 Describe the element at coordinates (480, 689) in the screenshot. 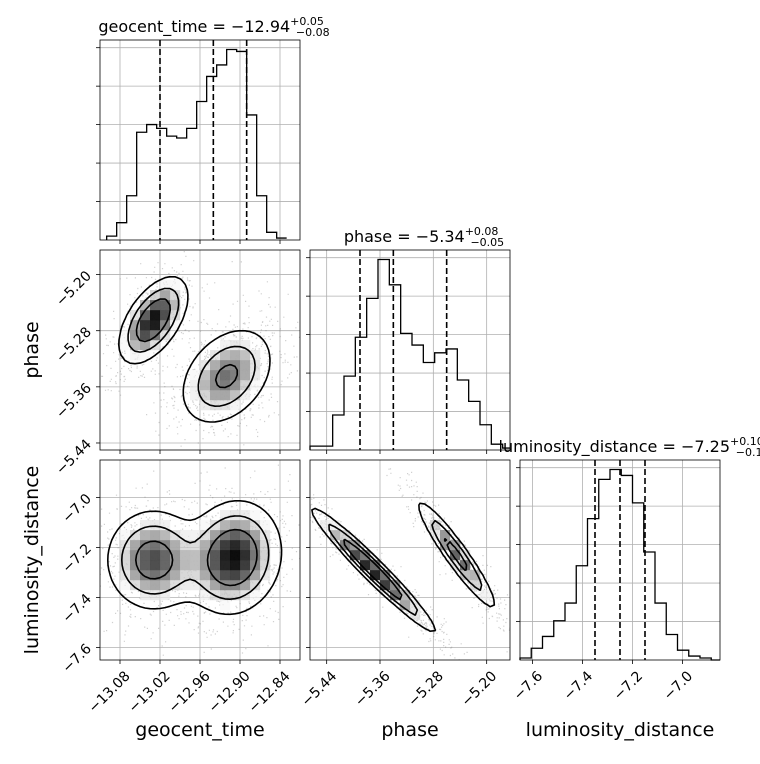

I see `x-tick-label: −5.20` at that location.